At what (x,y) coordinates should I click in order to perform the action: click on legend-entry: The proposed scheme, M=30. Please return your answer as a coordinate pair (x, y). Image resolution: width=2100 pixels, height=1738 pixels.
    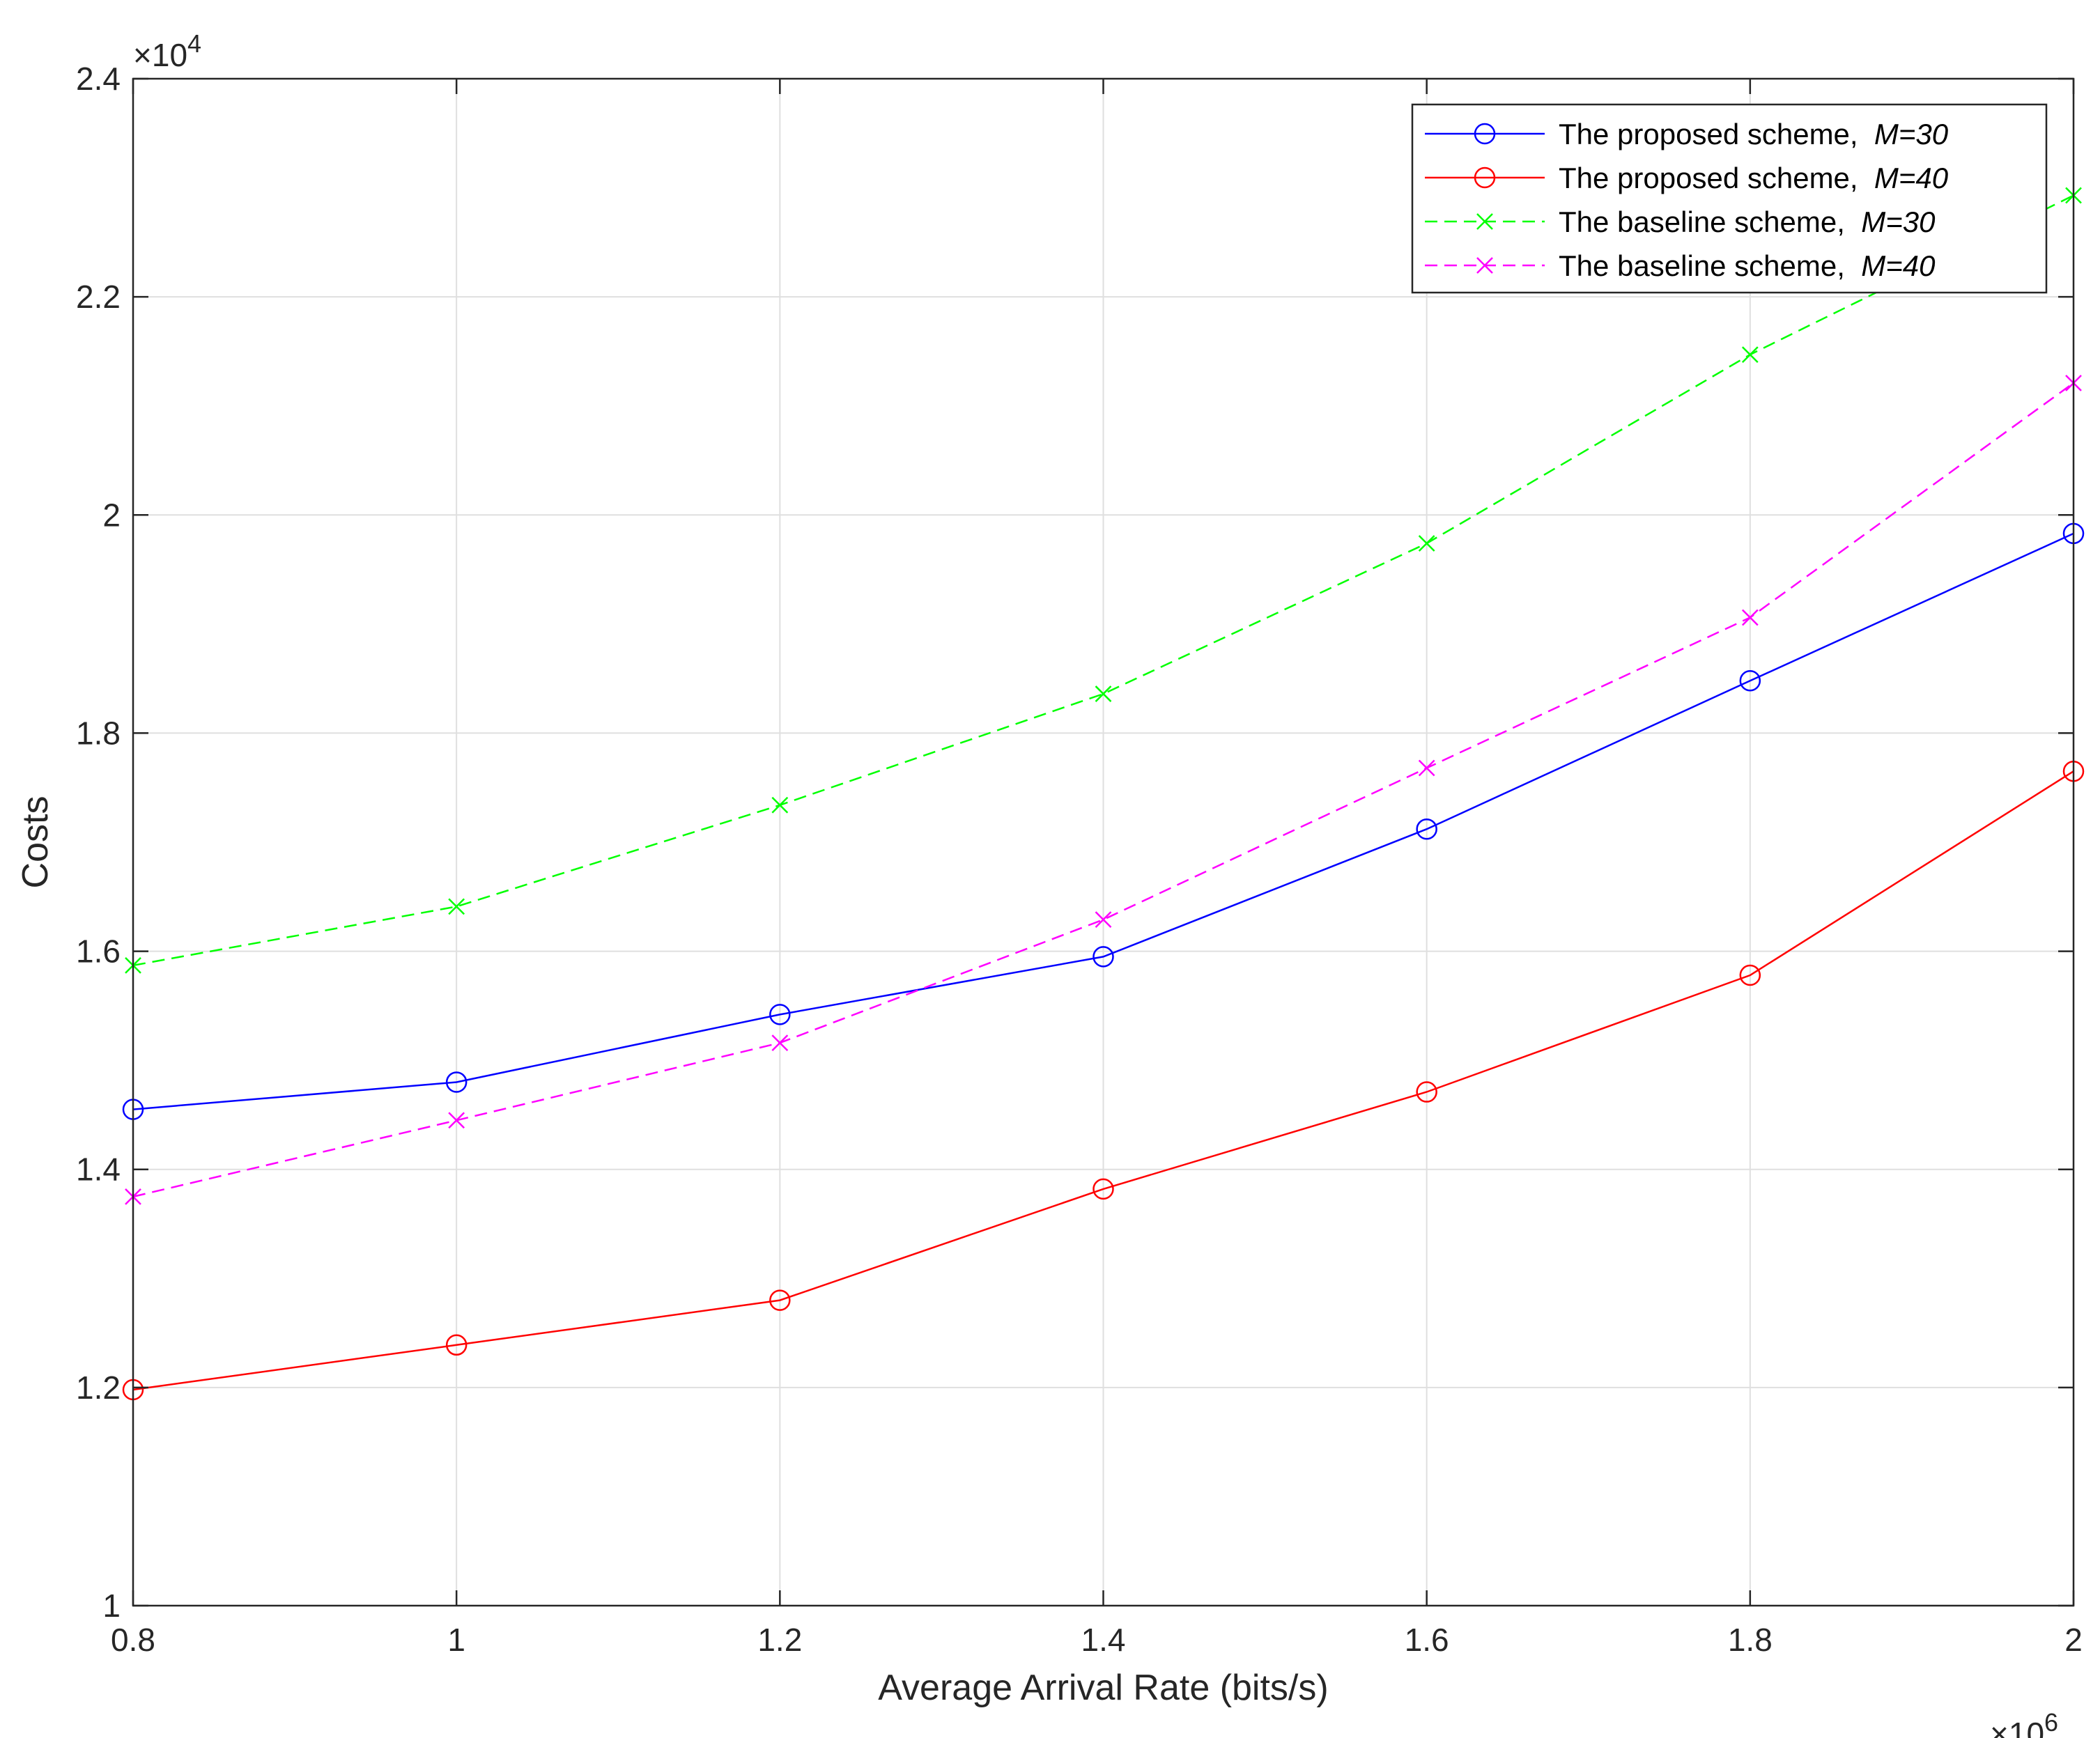
    Looking at the image, I should click on (1687, 134).